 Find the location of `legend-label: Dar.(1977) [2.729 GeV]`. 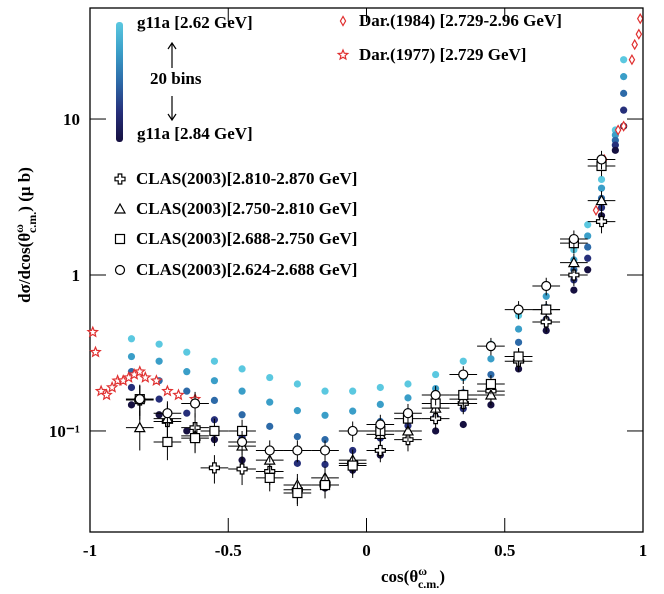

legend-label: Dar.(1977) [2.729 GeV] is located at coordinates (442, 54).